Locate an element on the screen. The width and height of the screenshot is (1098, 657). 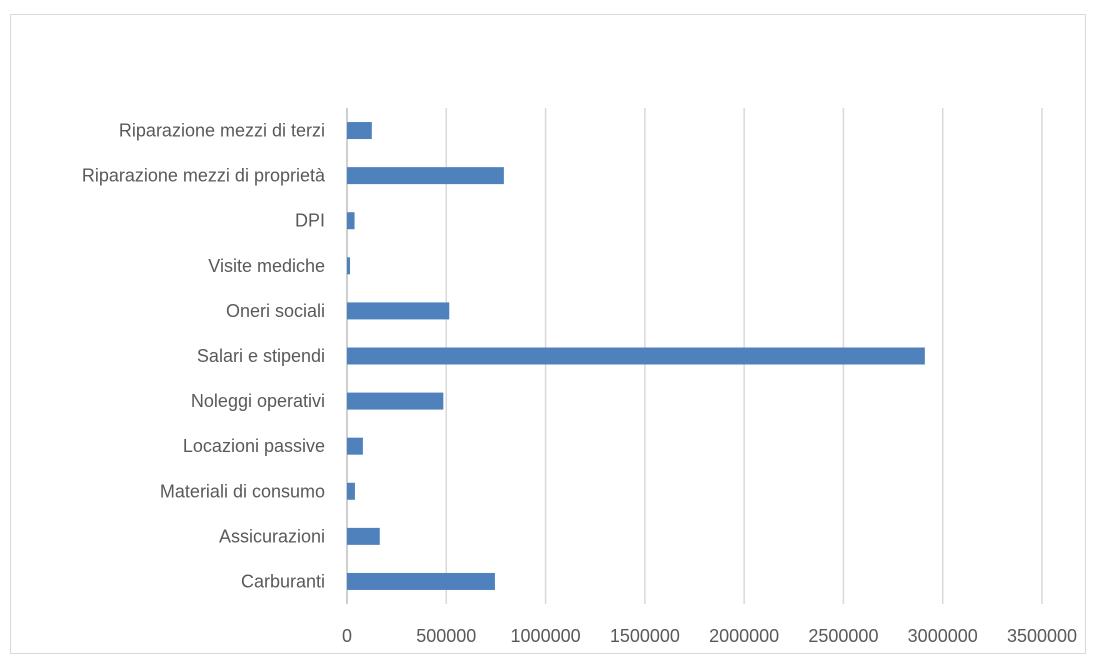
x-tick-label: 3500000 is located at coordinates (1042, 636).